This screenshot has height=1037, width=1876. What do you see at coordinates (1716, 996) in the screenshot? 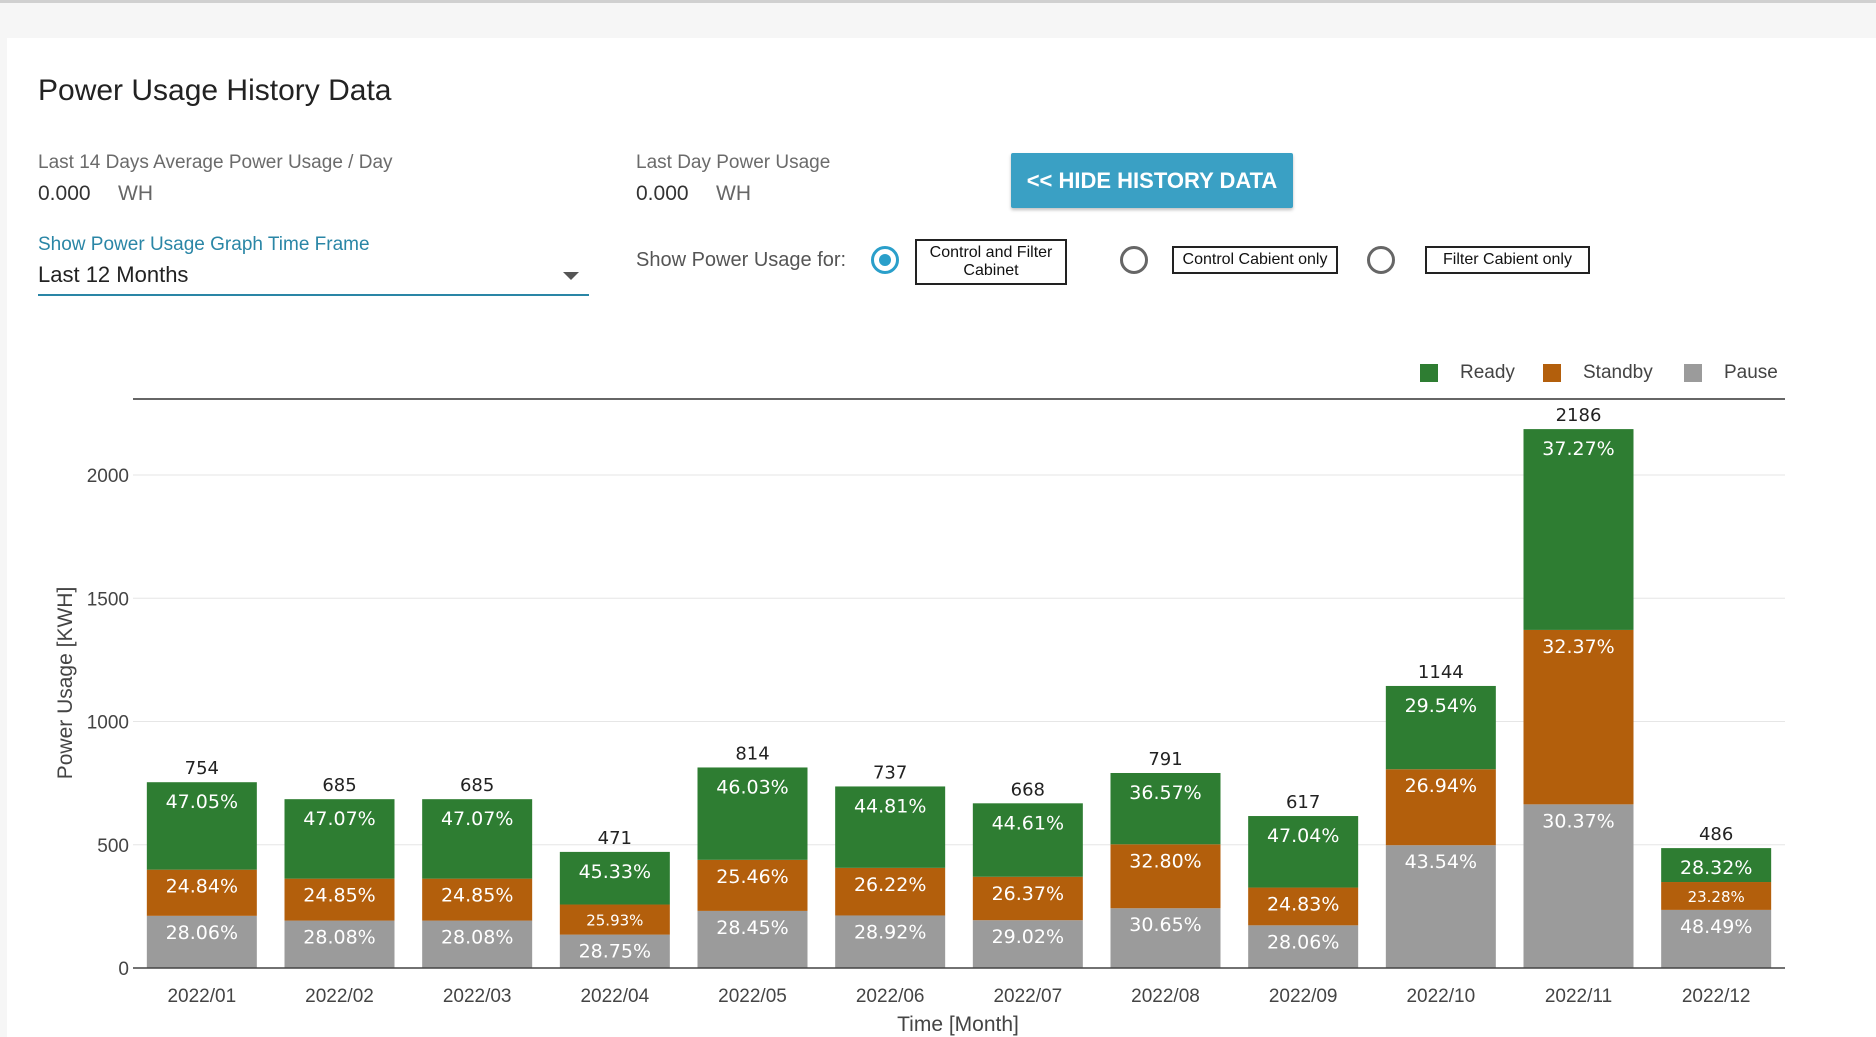
I see `x-tick-label: 2022/12` at bounding box center [1716, 996].